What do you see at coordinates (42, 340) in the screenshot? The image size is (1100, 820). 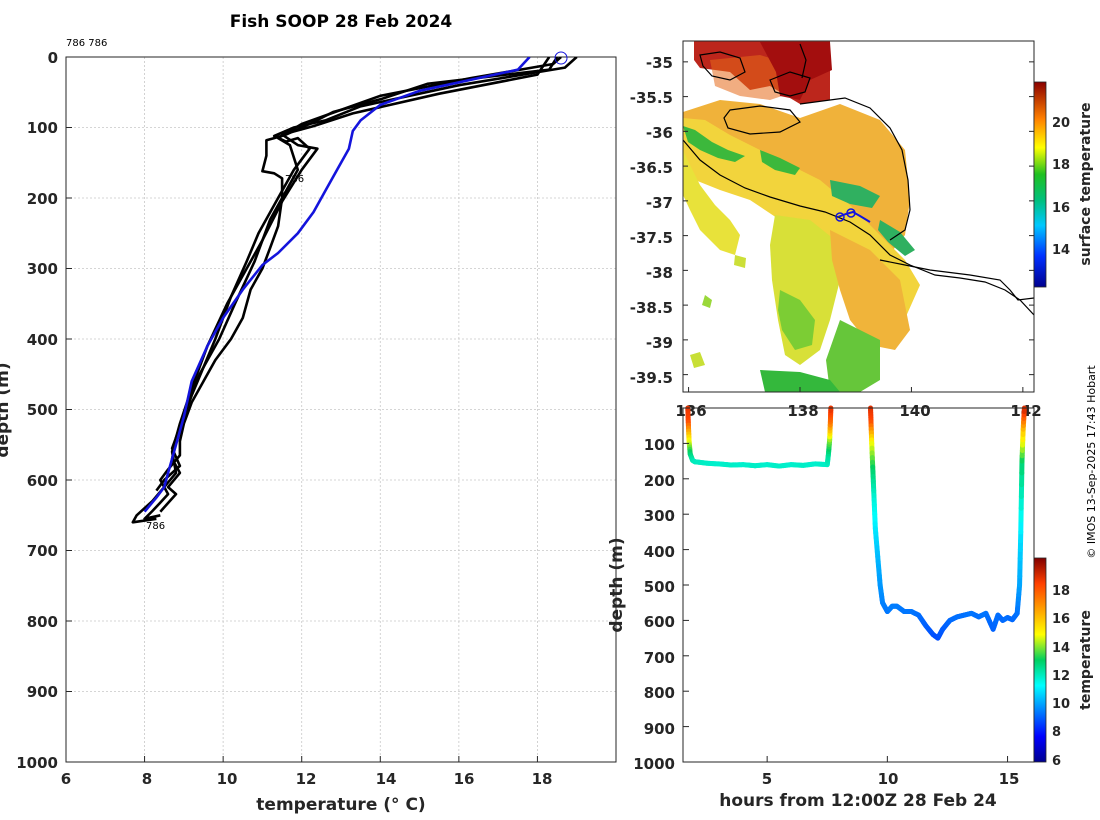 I see `profile-ytick-label: 400` at bounding box center [42, 340].